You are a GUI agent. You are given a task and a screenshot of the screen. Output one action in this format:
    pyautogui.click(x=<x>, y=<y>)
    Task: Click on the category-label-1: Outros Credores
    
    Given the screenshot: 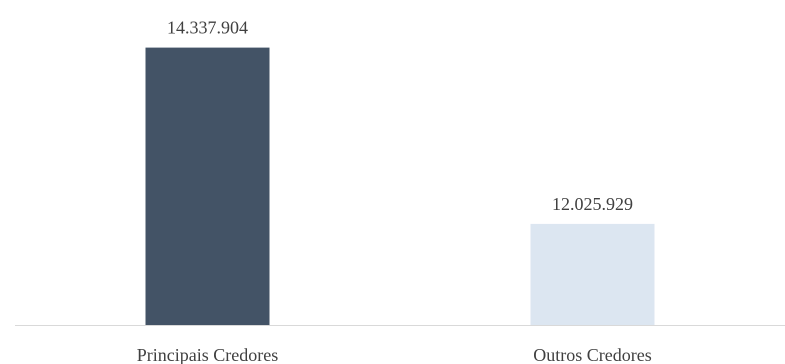 What is the action you would take?
    pyautogui.click(x=592, y=354)
    